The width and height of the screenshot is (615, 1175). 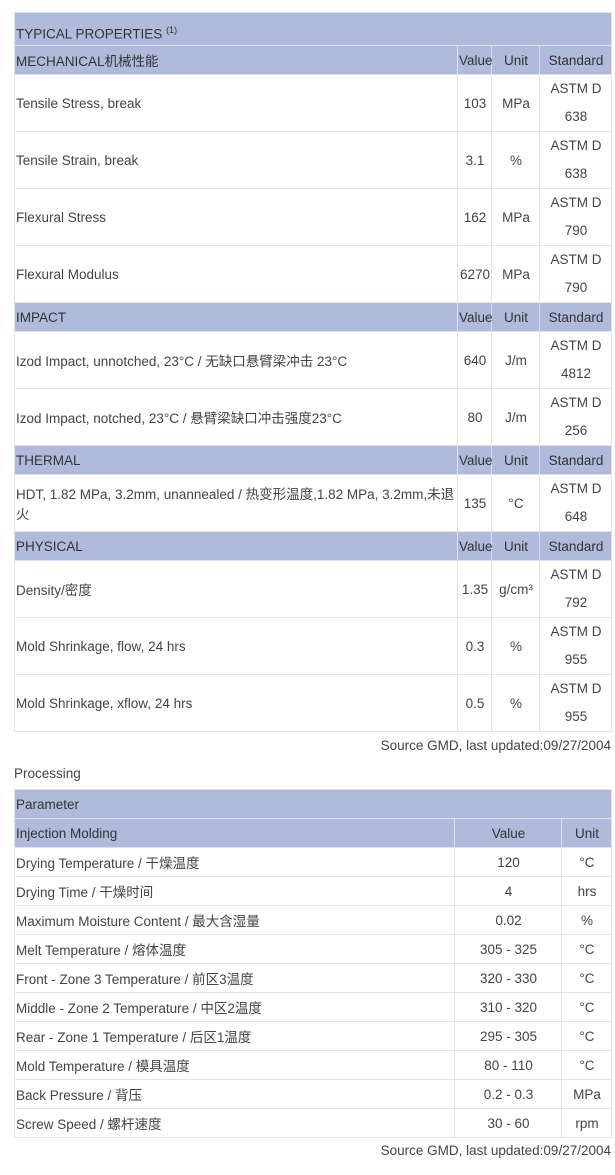 I want to click on parameter-unit: hrs, so click(x=586, y=891).